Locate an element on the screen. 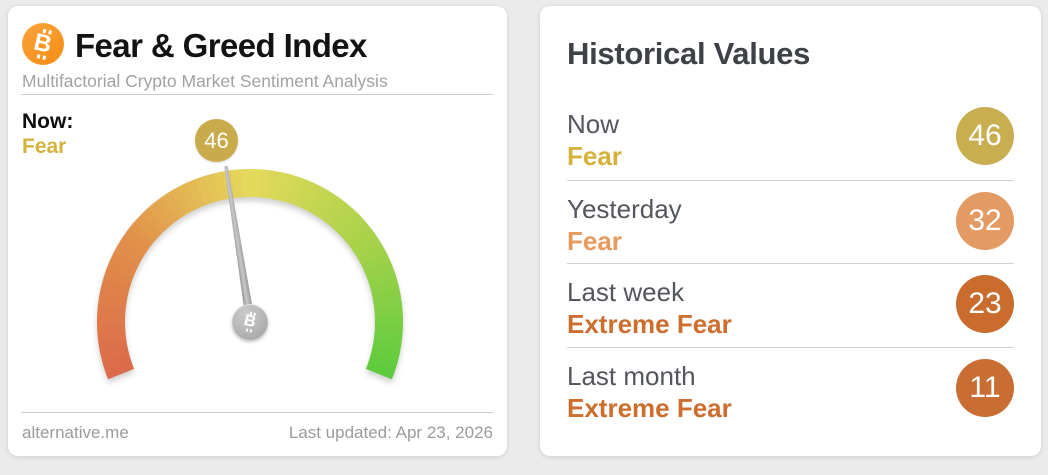 This screenshot has width=1048, height=475. historical-row-last-week: Last week Extreme Fear 23 is located at coordinates (790, 305).